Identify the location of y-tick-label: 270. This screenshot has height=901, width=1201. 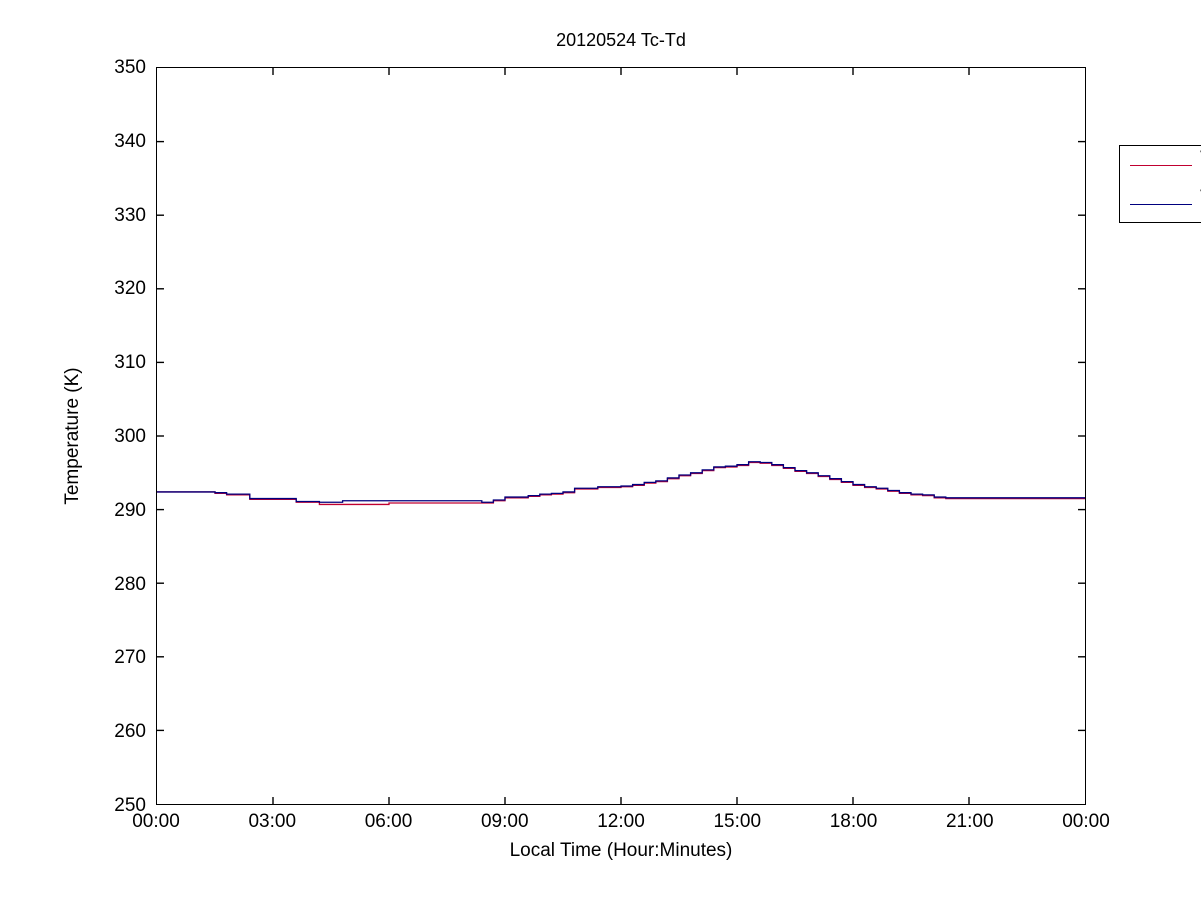
(130, 658).